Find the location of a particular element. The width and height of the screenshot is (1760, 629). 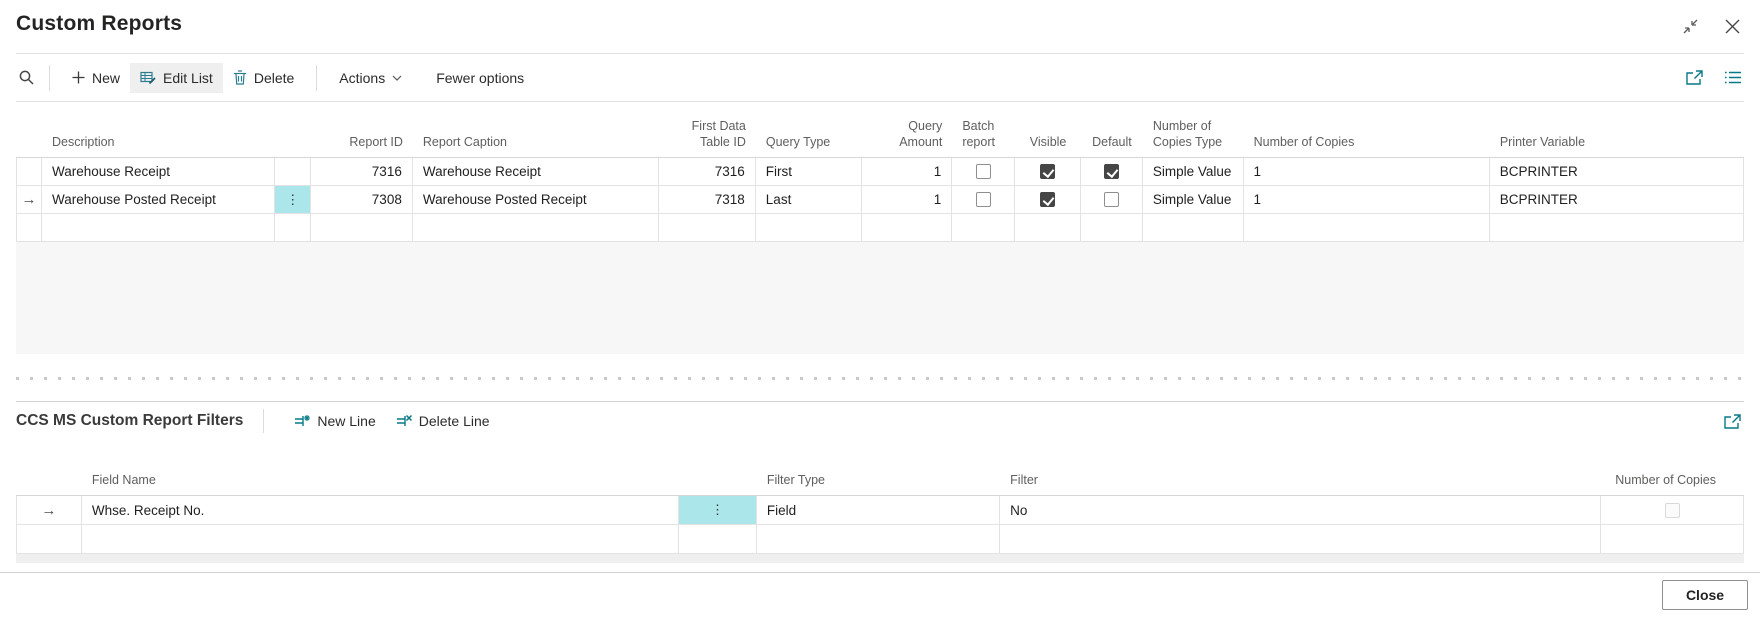

actions-label: Actions is located at coordinates (362, 77).